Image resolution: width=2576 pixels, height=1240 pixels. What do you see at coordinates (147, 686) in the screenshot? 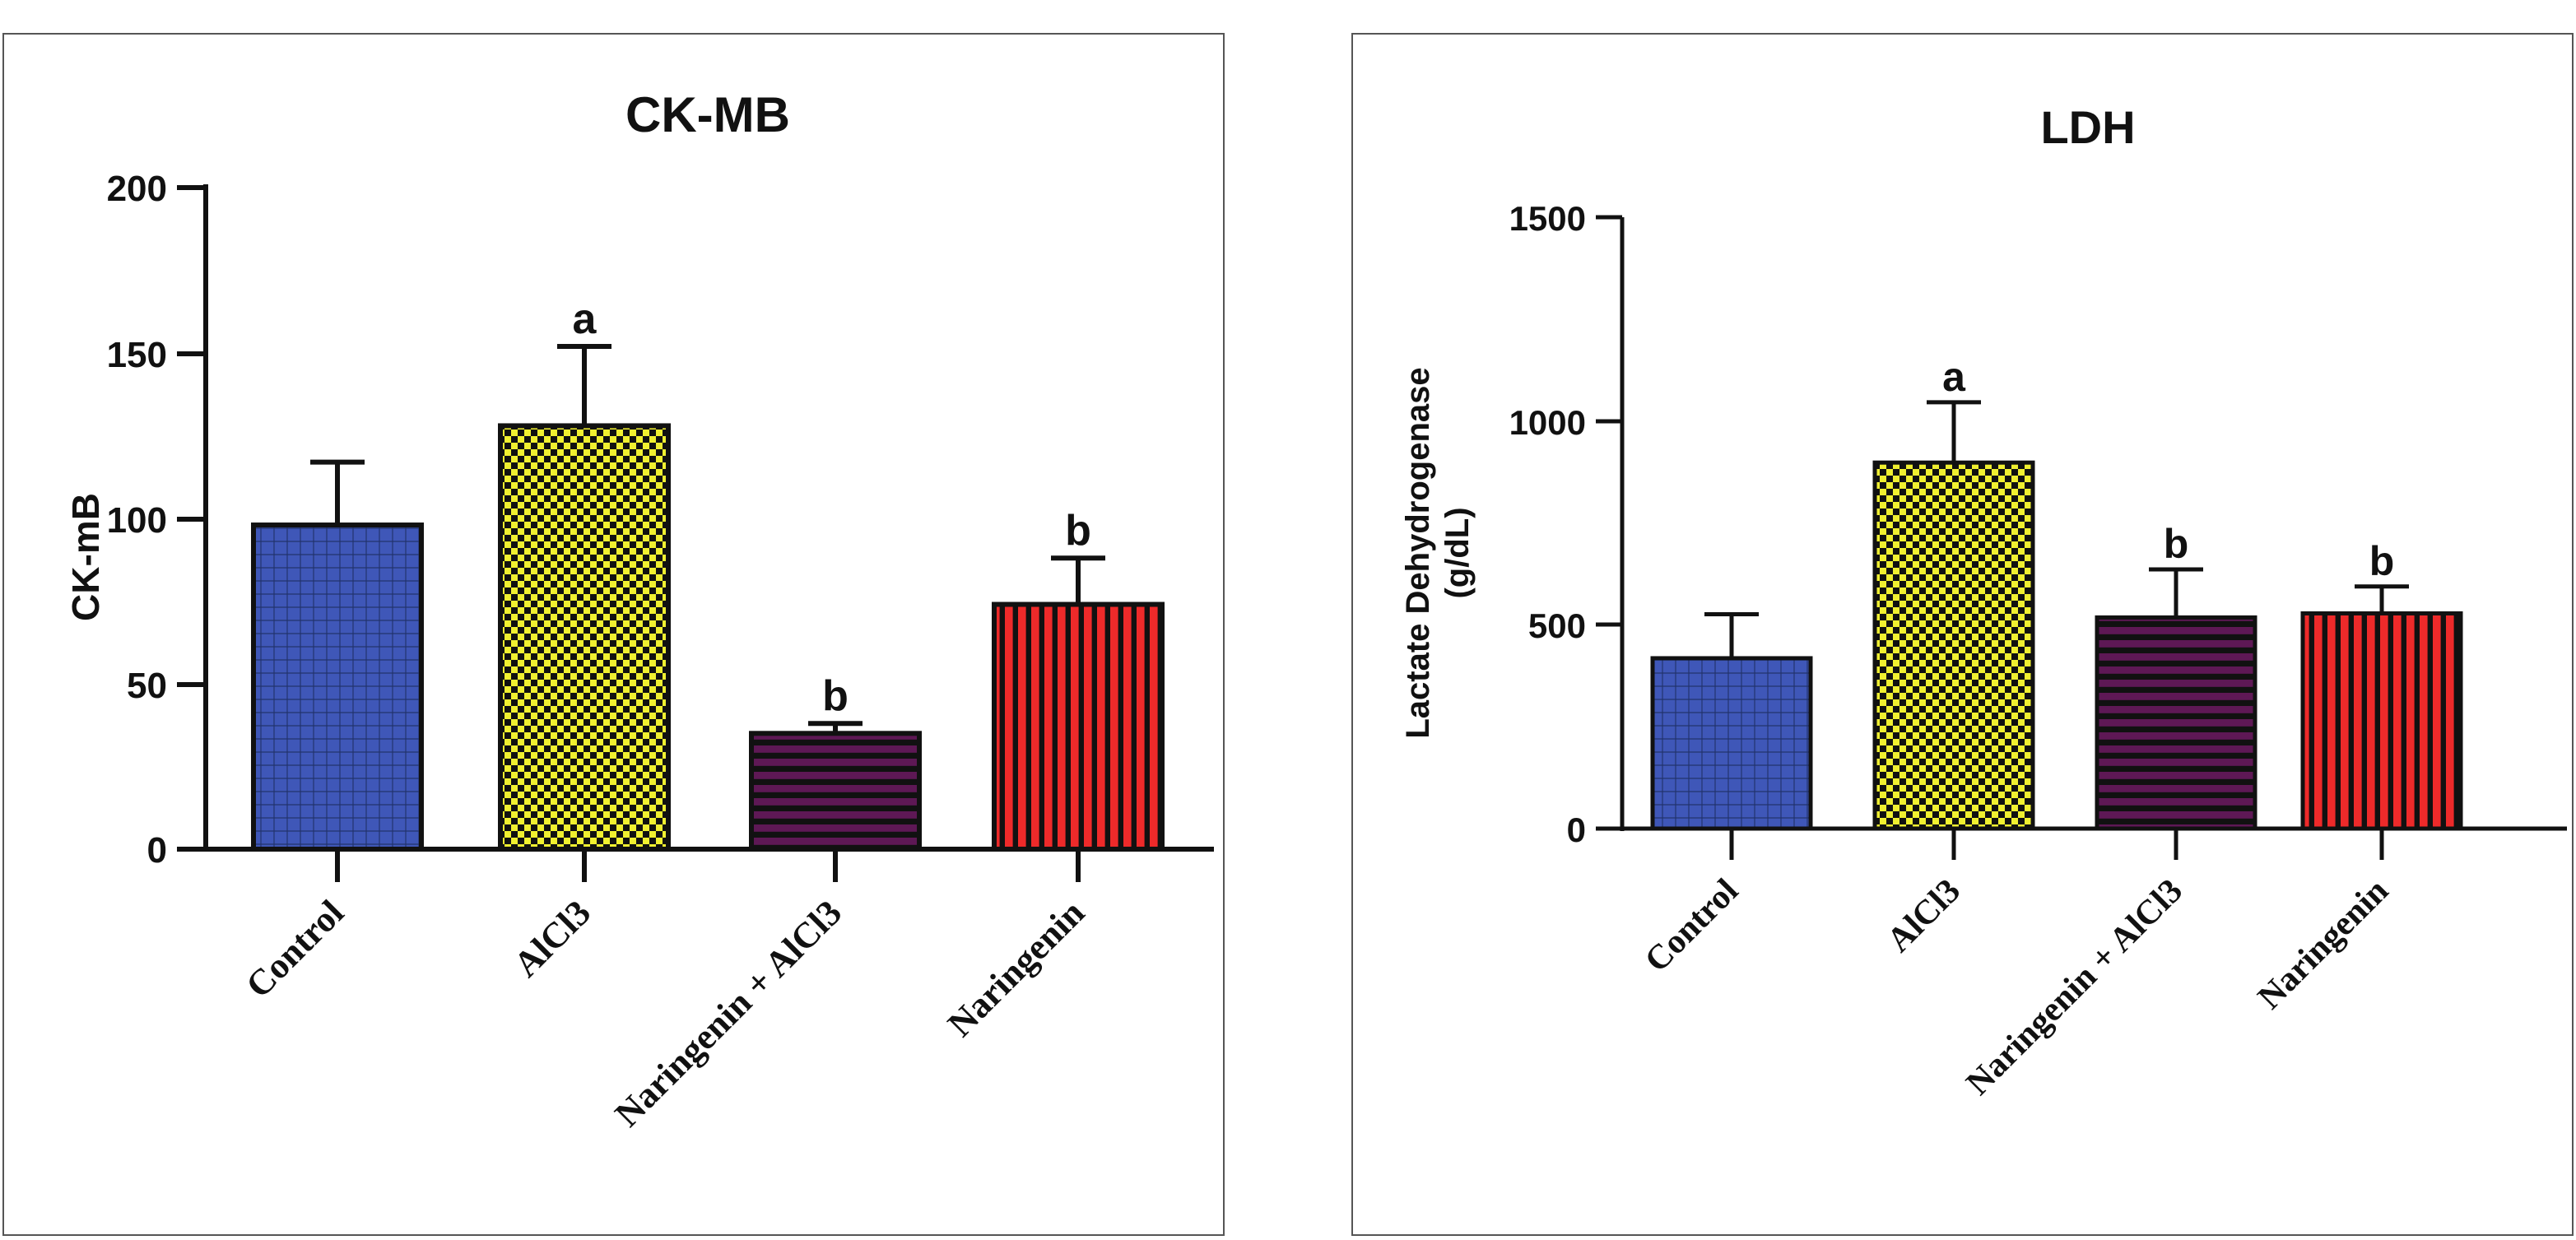
I see `y-tick-label: 50` at bounding box center [147, 686].